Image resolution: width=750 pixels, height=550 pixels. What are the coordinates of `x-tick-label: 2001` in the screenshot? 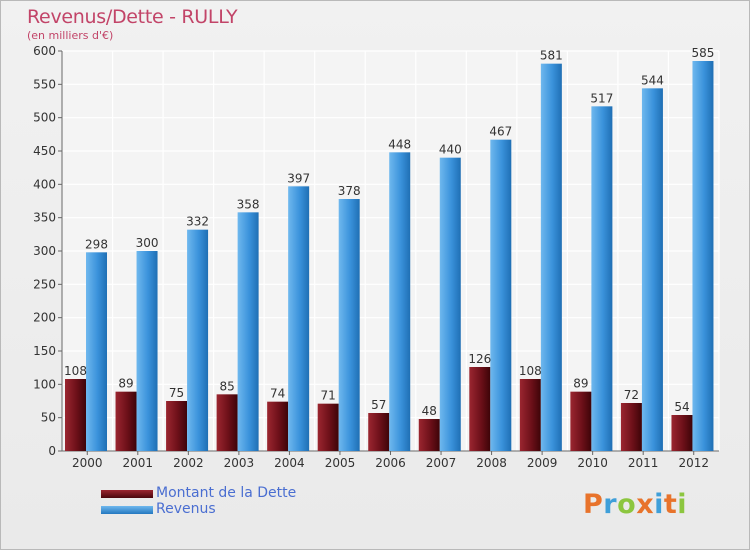 It's located at (138, 463).